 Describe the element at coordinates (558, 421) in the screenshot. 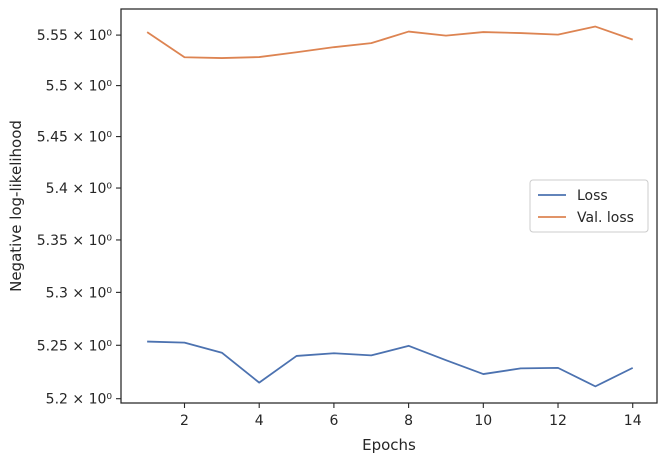

I see `x-tick-label: 12` at that location.